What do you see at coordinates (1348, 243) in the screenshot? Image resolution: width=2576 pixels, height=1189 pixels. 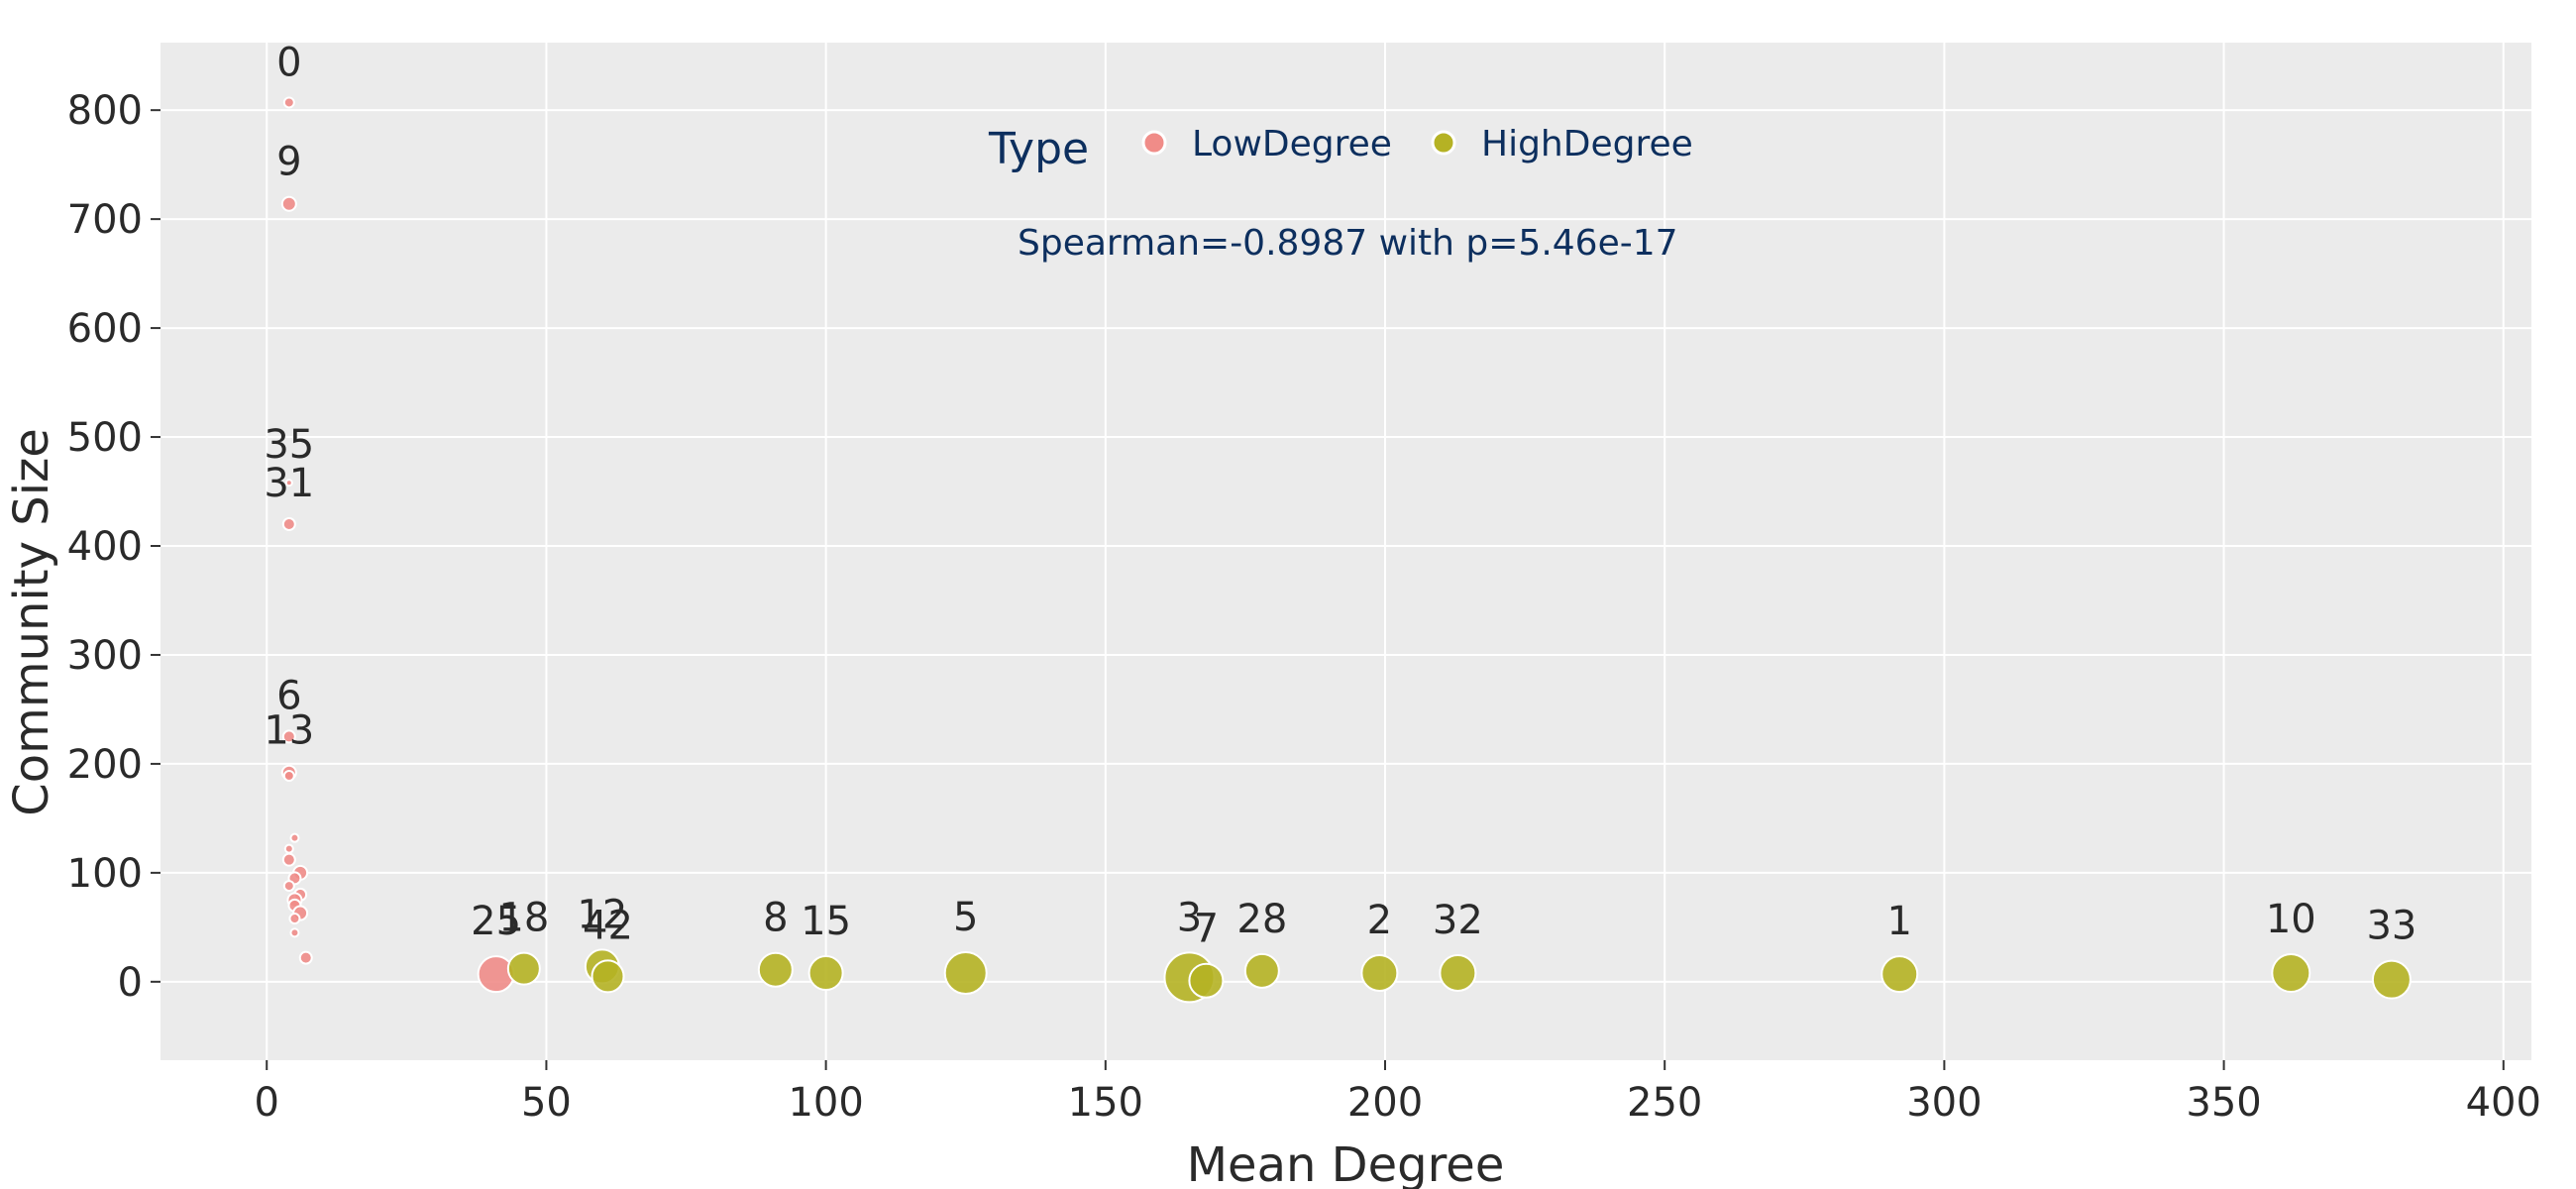 I see `spearman-annotation: Spearman=-0.8987 with p=5.46e-17` at bounding box center [1348, 243].